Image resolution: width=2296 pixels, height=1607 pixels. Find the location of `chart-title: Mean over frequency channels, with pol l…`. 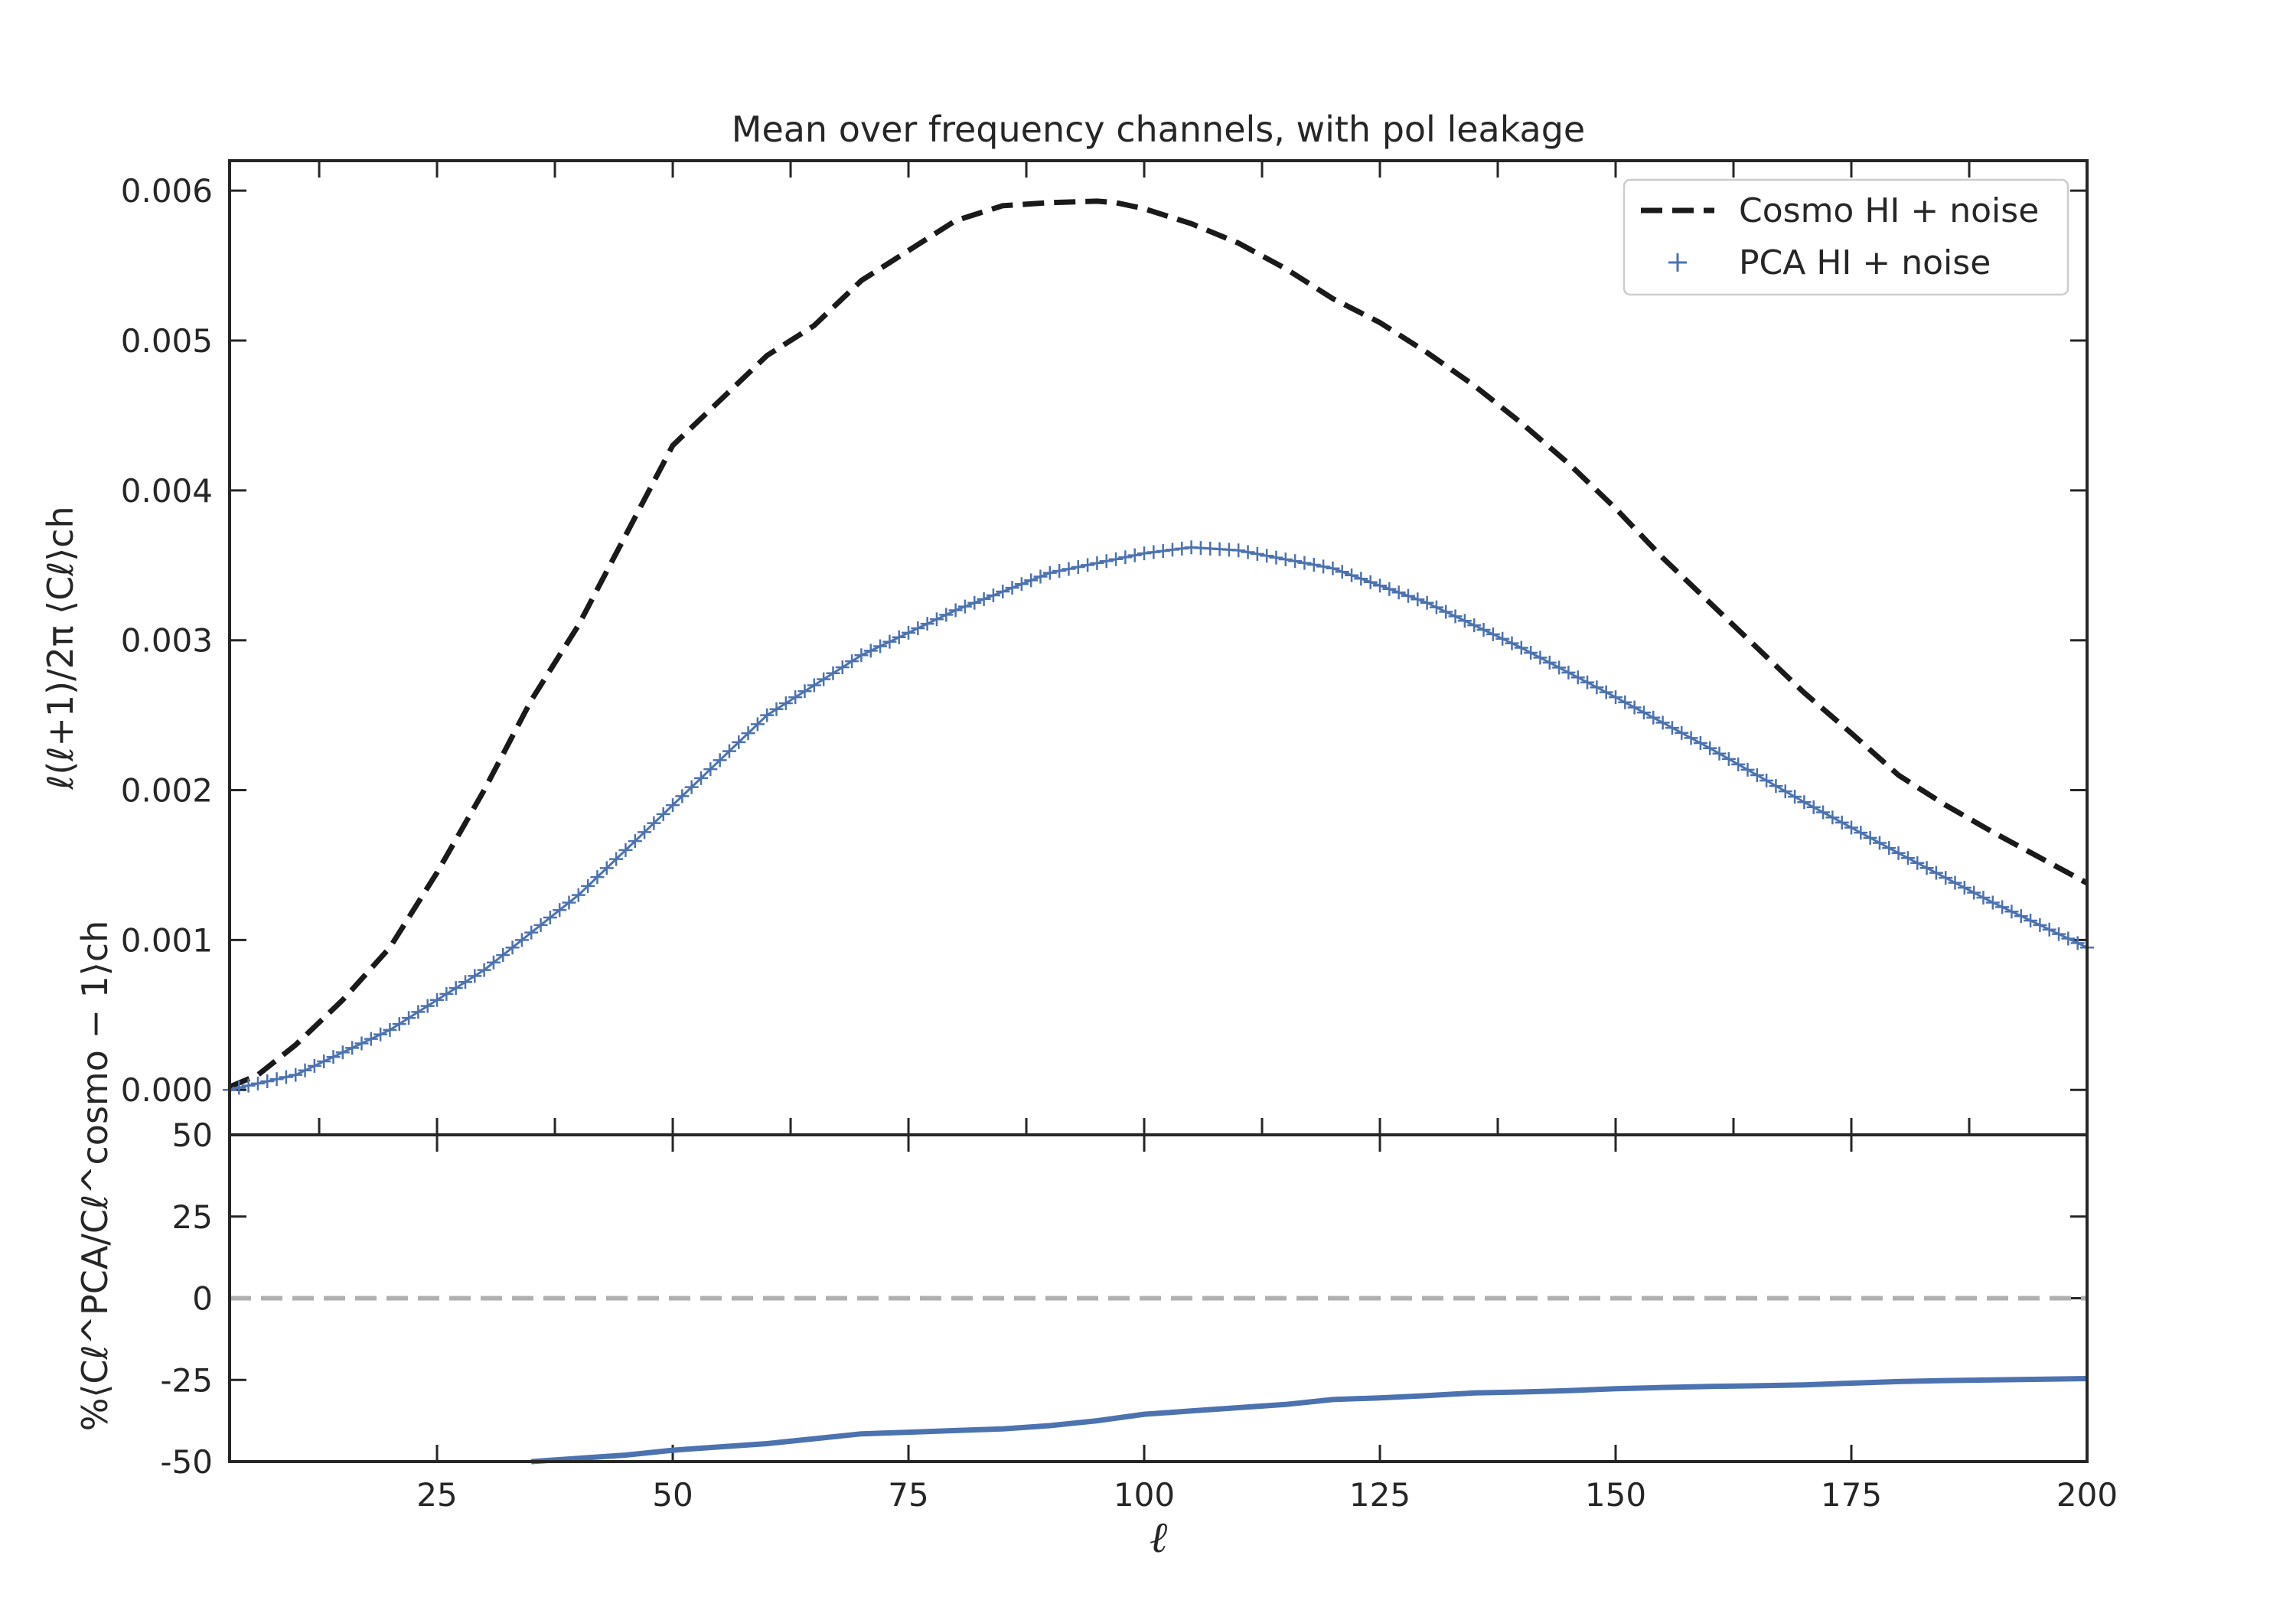

chart-title: Mean over frequency channels, with pol l… is located at coordinates (1158, 129).